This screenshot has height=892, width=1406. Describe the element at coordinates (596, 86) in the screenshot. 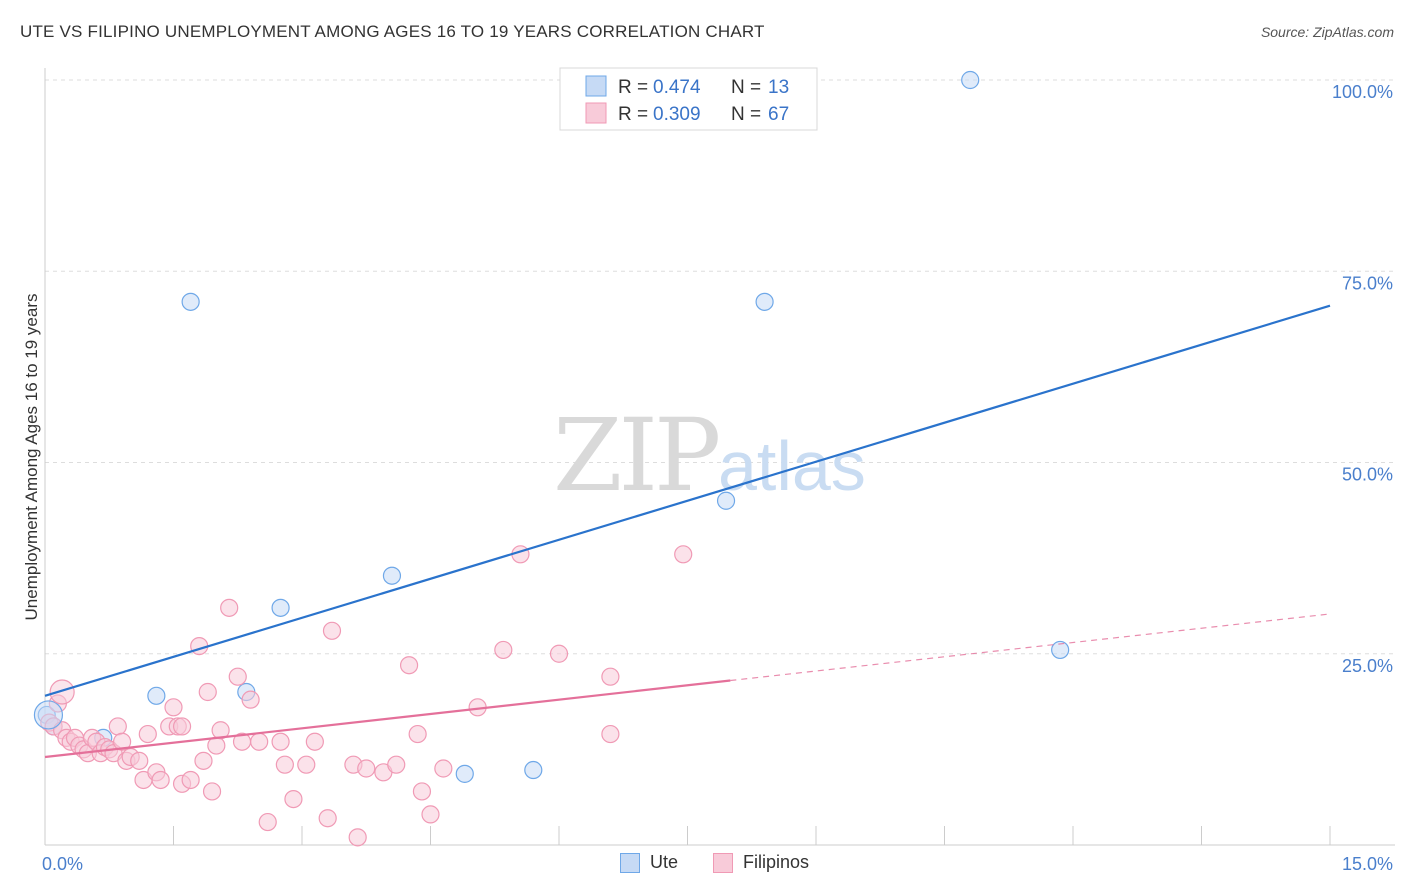

I see `stats-swatch-ute` at that location.